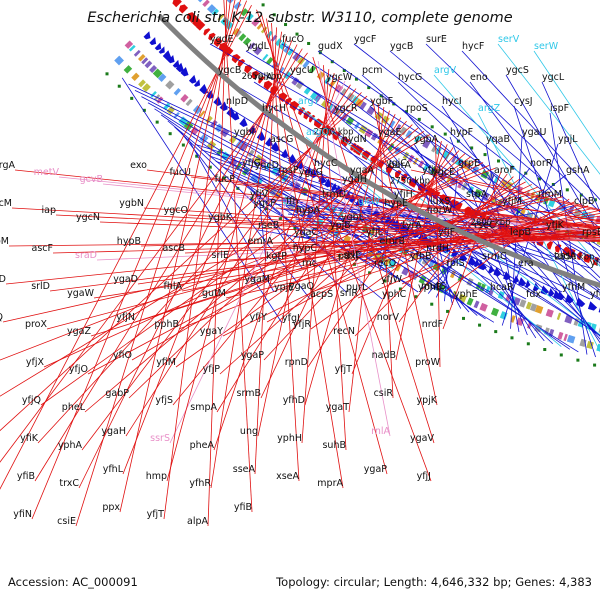  I want to click on gene-label-ypjE: ypjE, so click(284, 287).